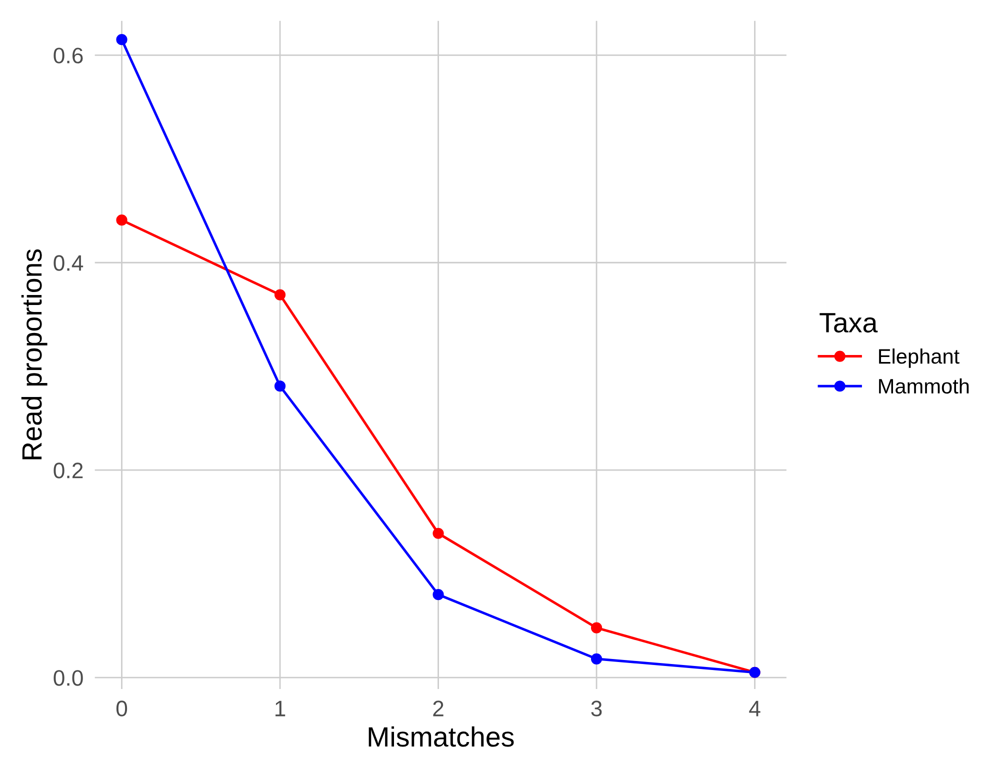 The height and width of the screenshot is (775, 988). Describe the element at coordinates (849, 323) in the screenshot. I see `legend-title: Taxa` at that location.